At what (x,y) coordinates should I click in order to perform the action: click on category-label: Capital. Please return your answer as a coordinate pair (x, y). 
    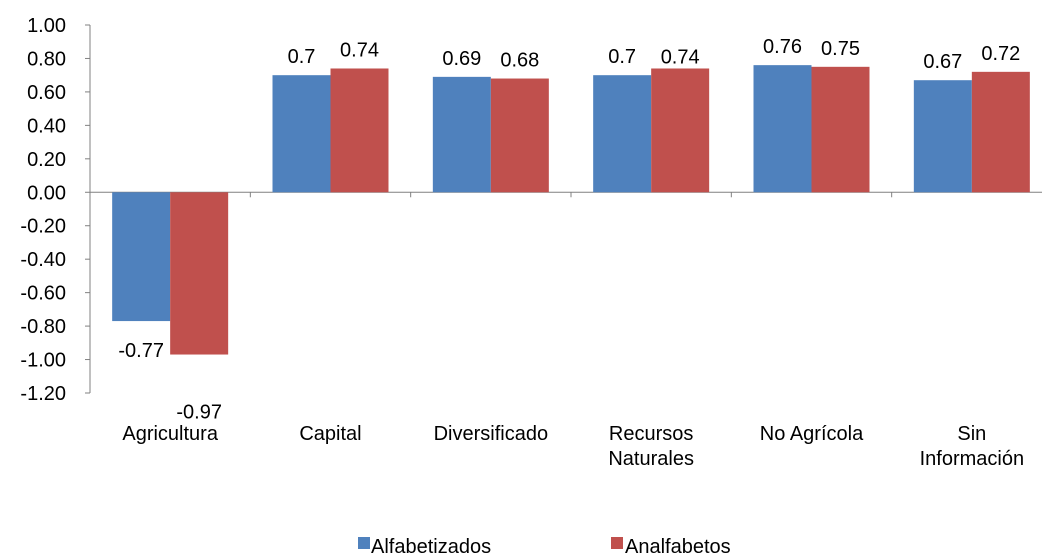
    Looking at the image, I should click on (330, 434).